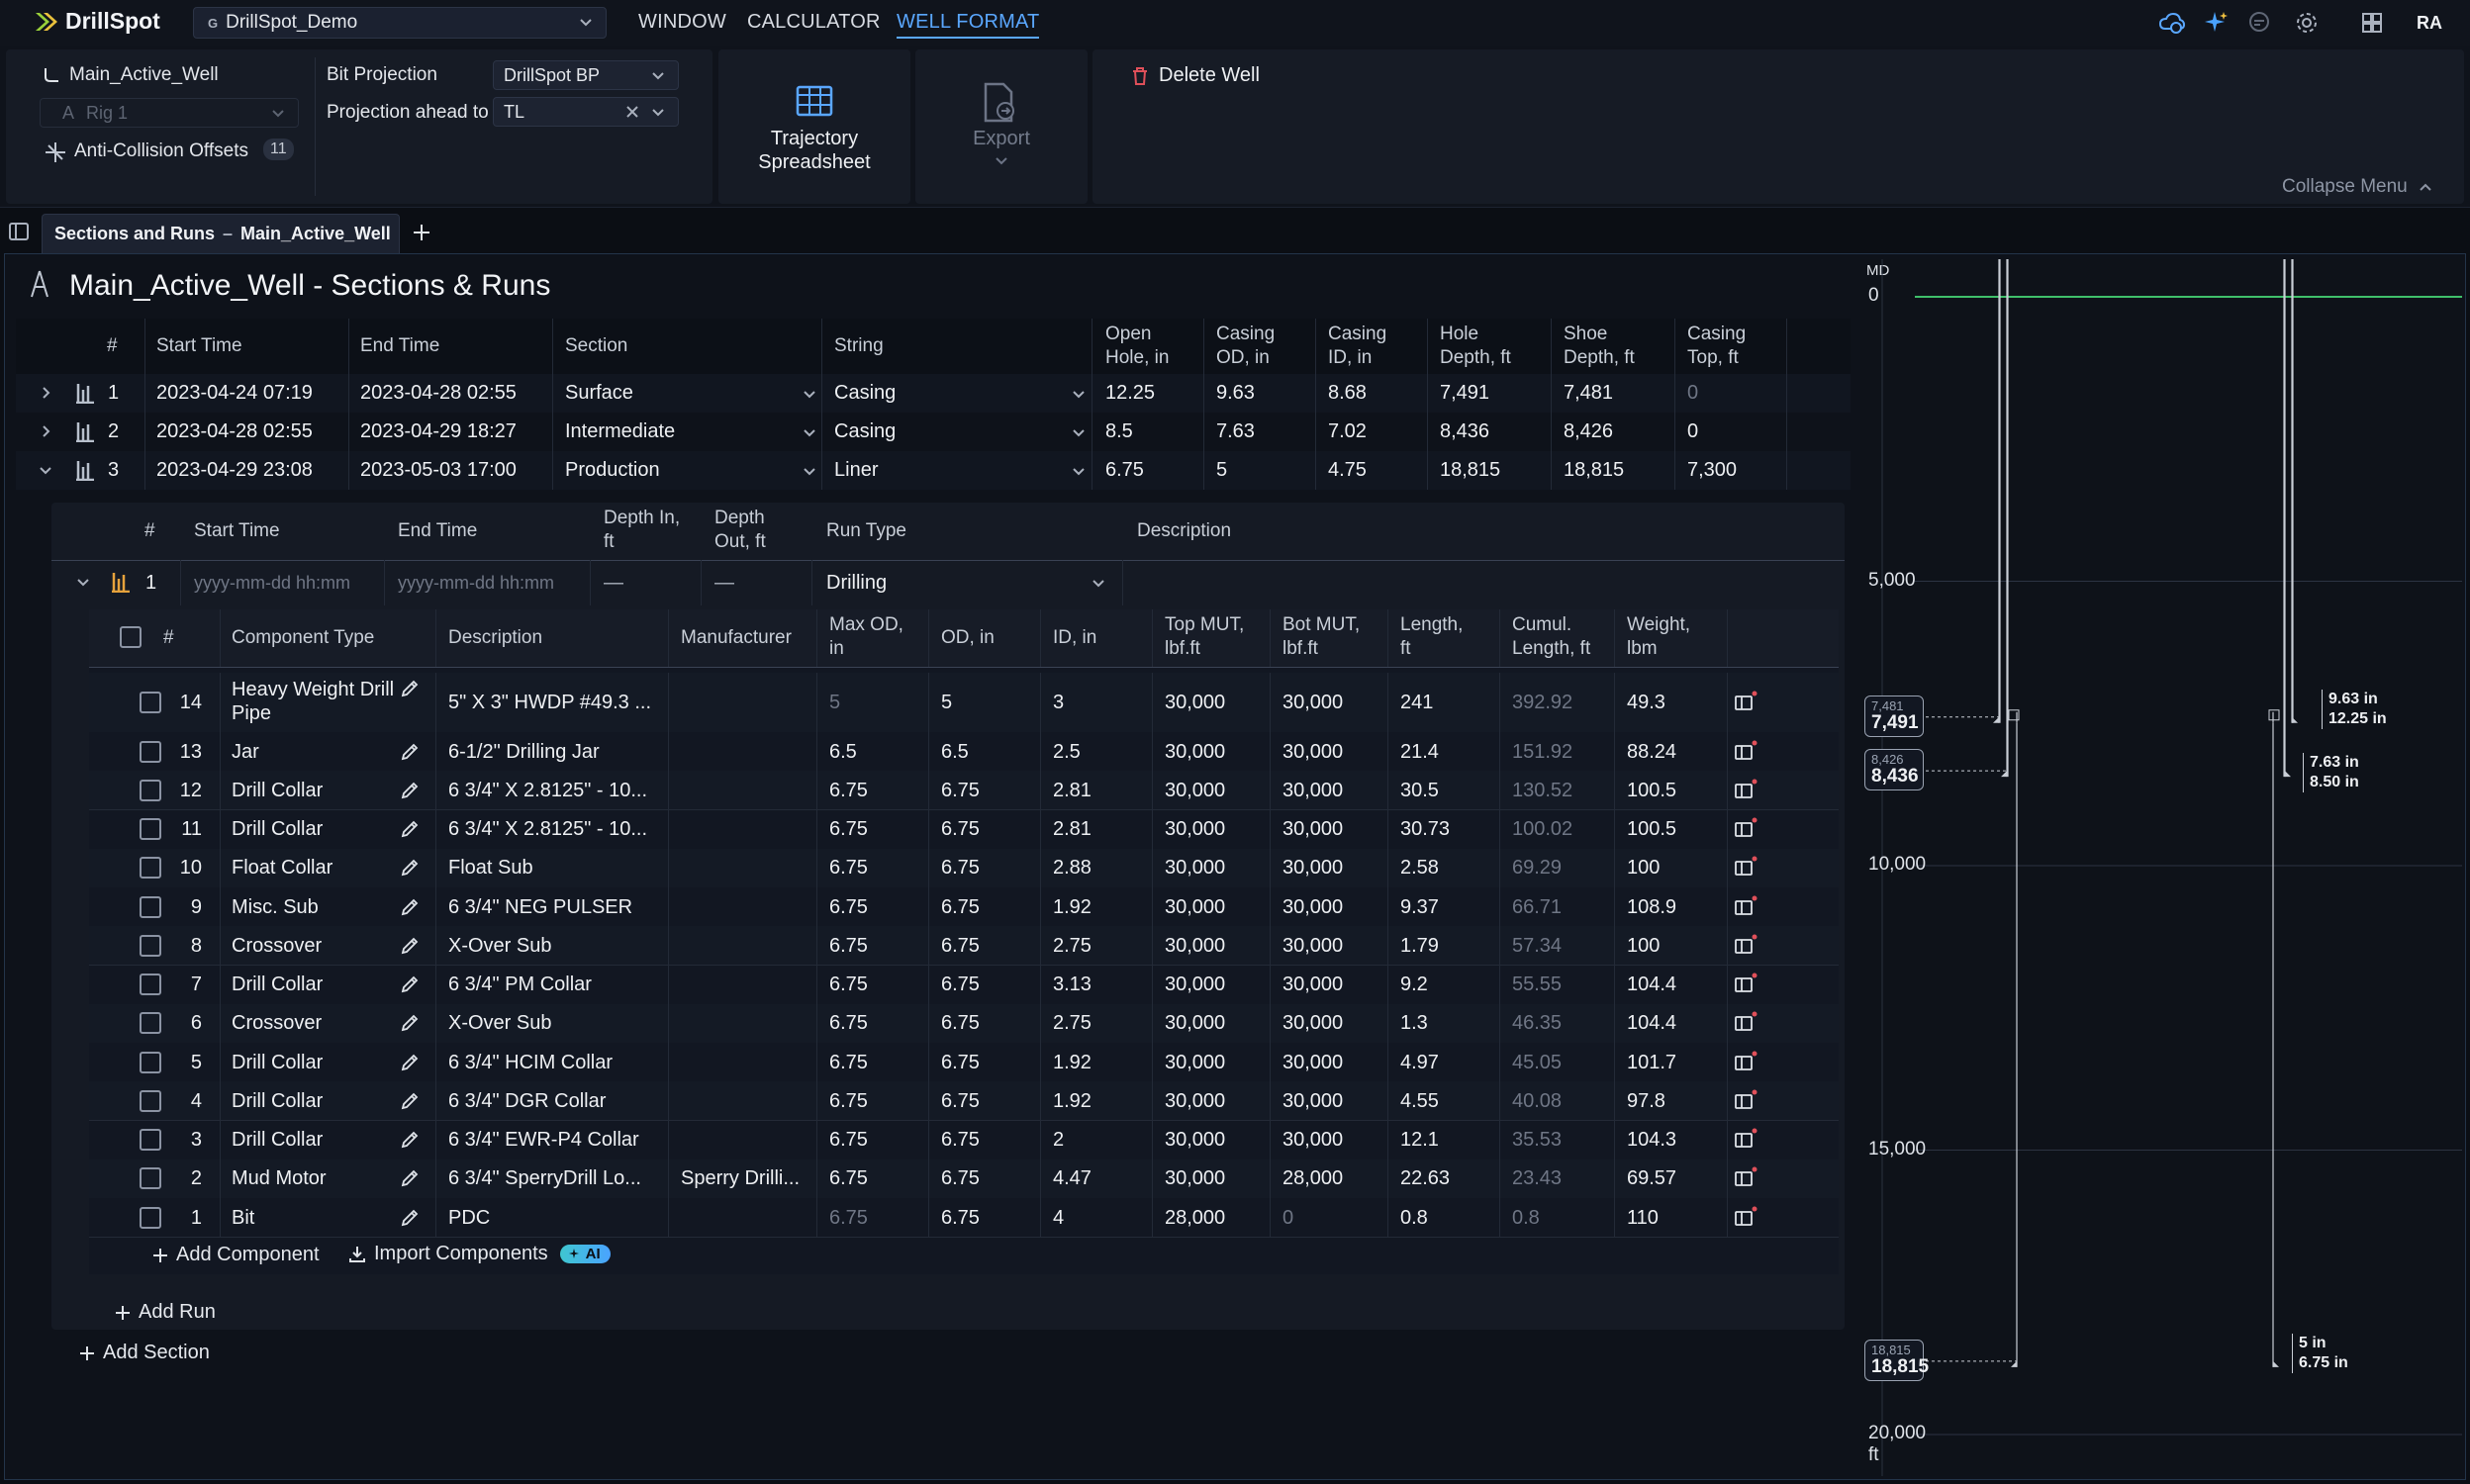 This screenshot has width=2470, height=1484. What do you see at coordinates (1137, 346) in the screenshot?
I see `col-open-hole: Open Hole, in` at bounding box center [1137, 346].